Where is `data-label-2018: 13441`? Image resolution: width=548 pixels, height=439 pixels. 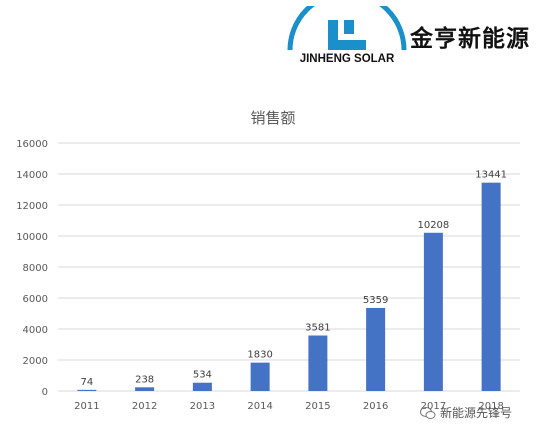 data-label-2018: 13441 is located at coordinates (491, 175).